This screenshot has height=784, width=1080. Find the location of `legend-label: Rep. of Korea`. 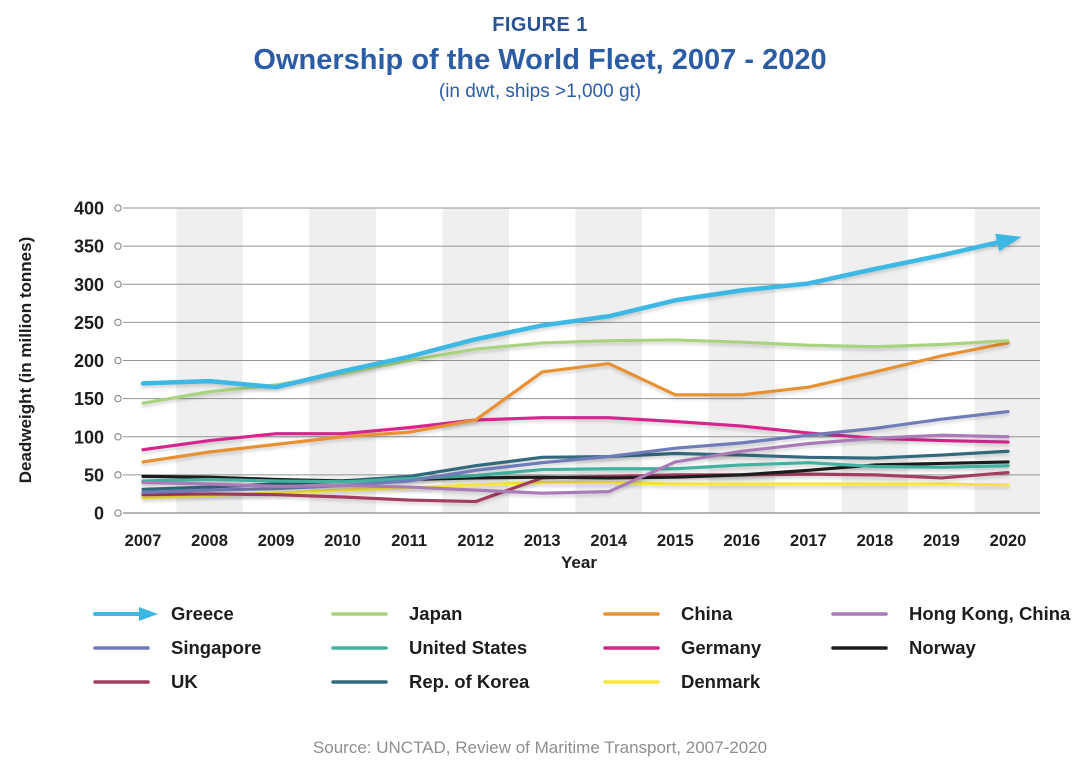

legend-label: Rep. of Korea is located at coordinates (469, 681).